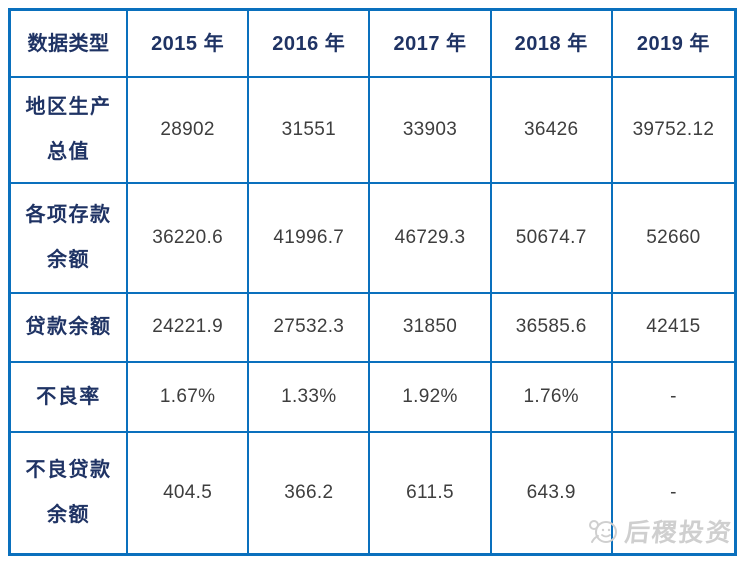  Describe the element at coordinates (69, 239) in the screenshot. I see `row-label-deposits: 各项存款 余额` at that location.